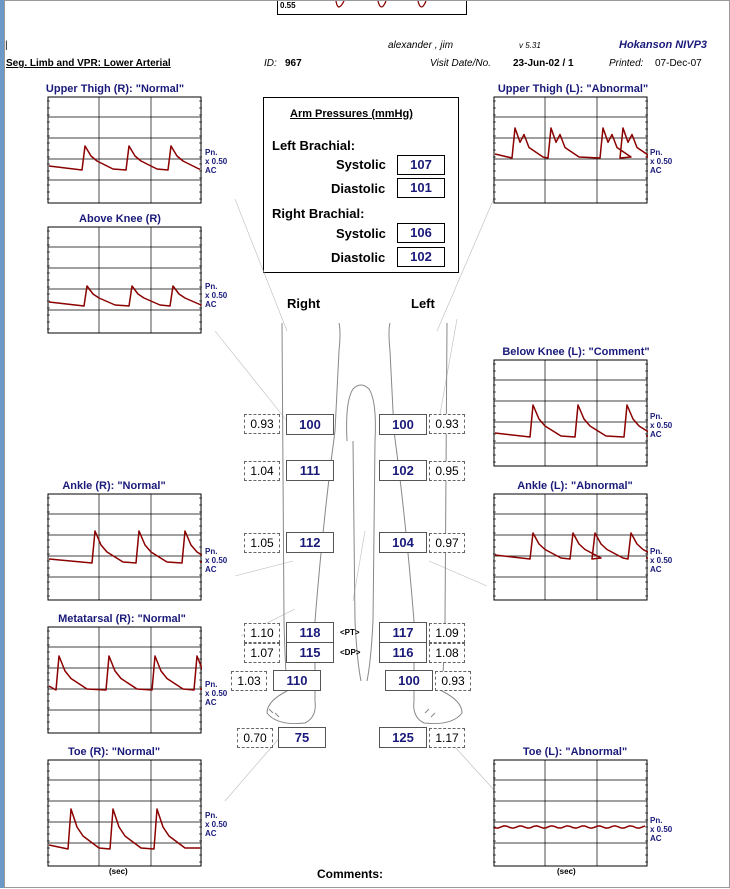 The width and height of the screenshot is (730, 889). I want to click on r-dp-ratio: 1.07, so click(262, 653).